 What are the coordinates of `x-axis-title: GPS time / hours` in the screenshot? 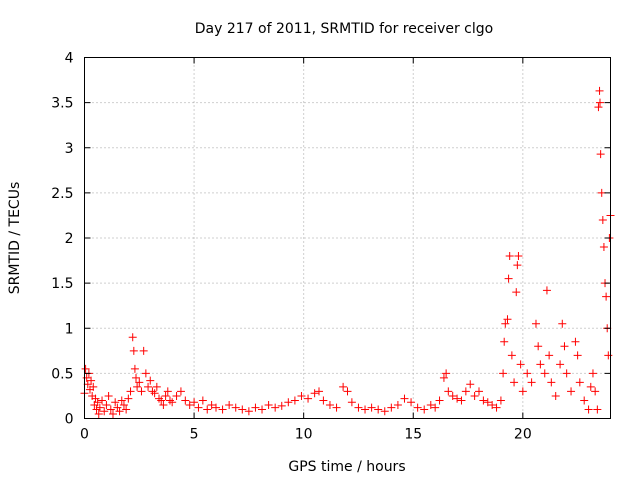 It's located at (346, 467).